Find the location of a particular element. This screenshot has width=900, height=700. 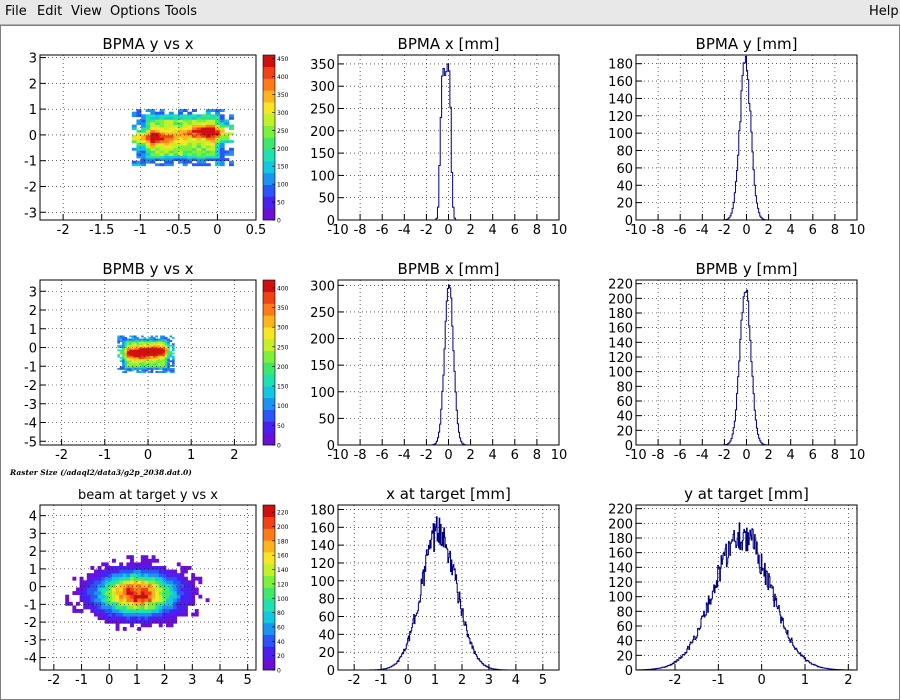

menu-edit: Edit is located at coordinates (50, 11).